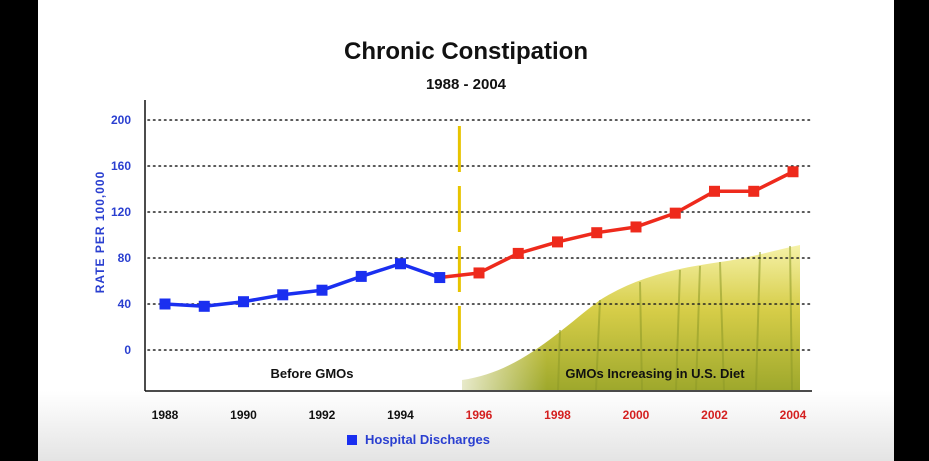  I want to click on y-tick-label: 80, so click(125, 258).